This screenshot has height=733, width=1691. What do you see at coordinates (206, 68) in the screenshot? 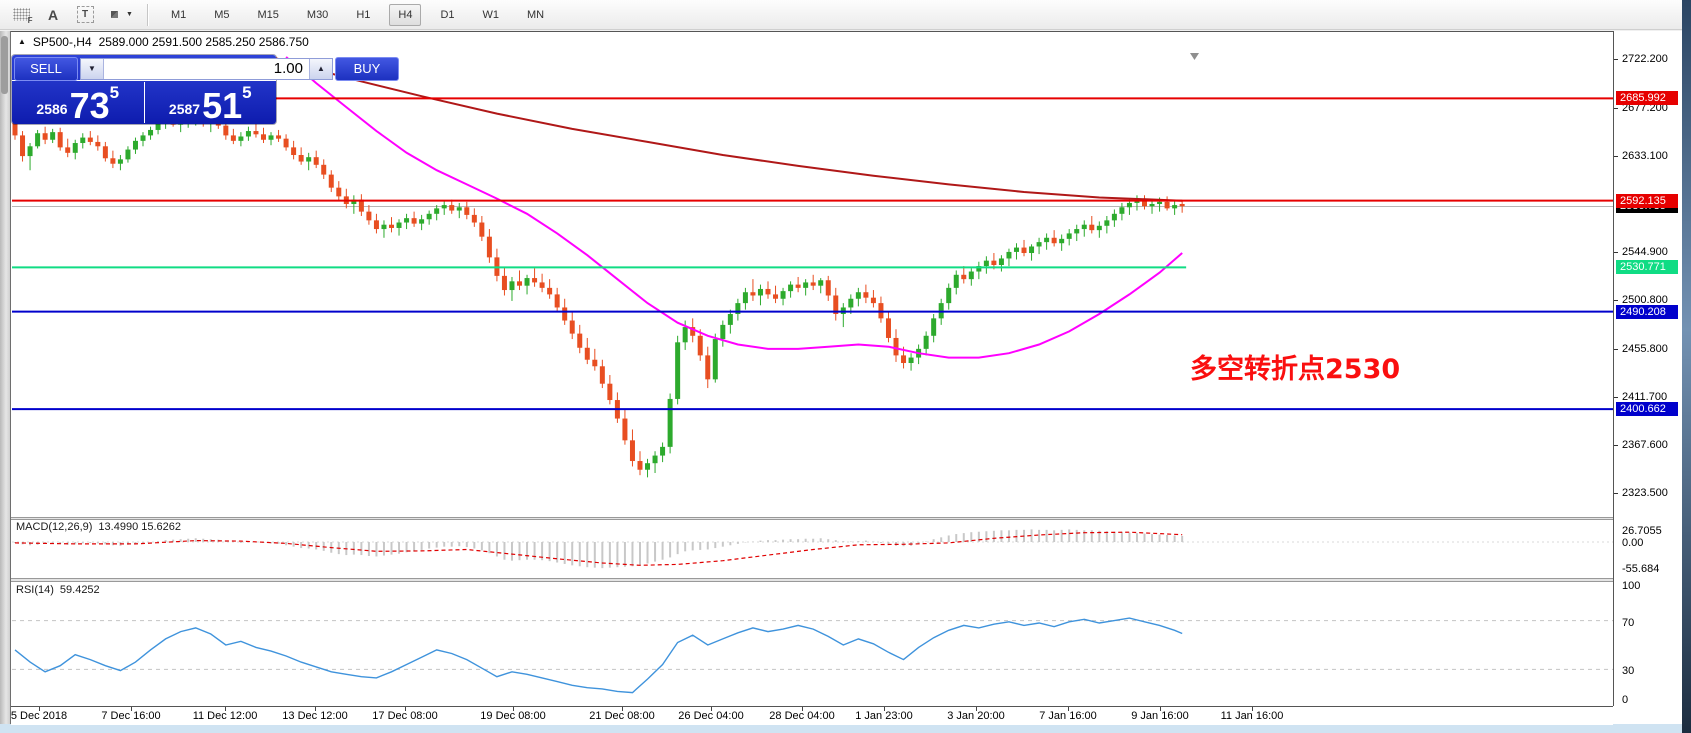
I see `volume-input` at bounding box center [206, 68].